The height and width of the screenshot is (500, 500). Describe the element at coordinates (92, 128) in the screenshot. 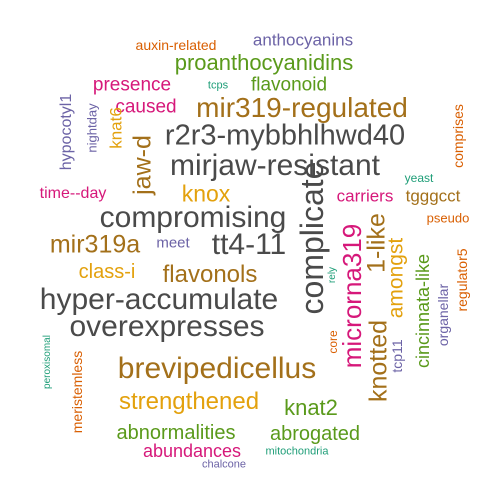

I see `word-nightday: nightday` at that location.